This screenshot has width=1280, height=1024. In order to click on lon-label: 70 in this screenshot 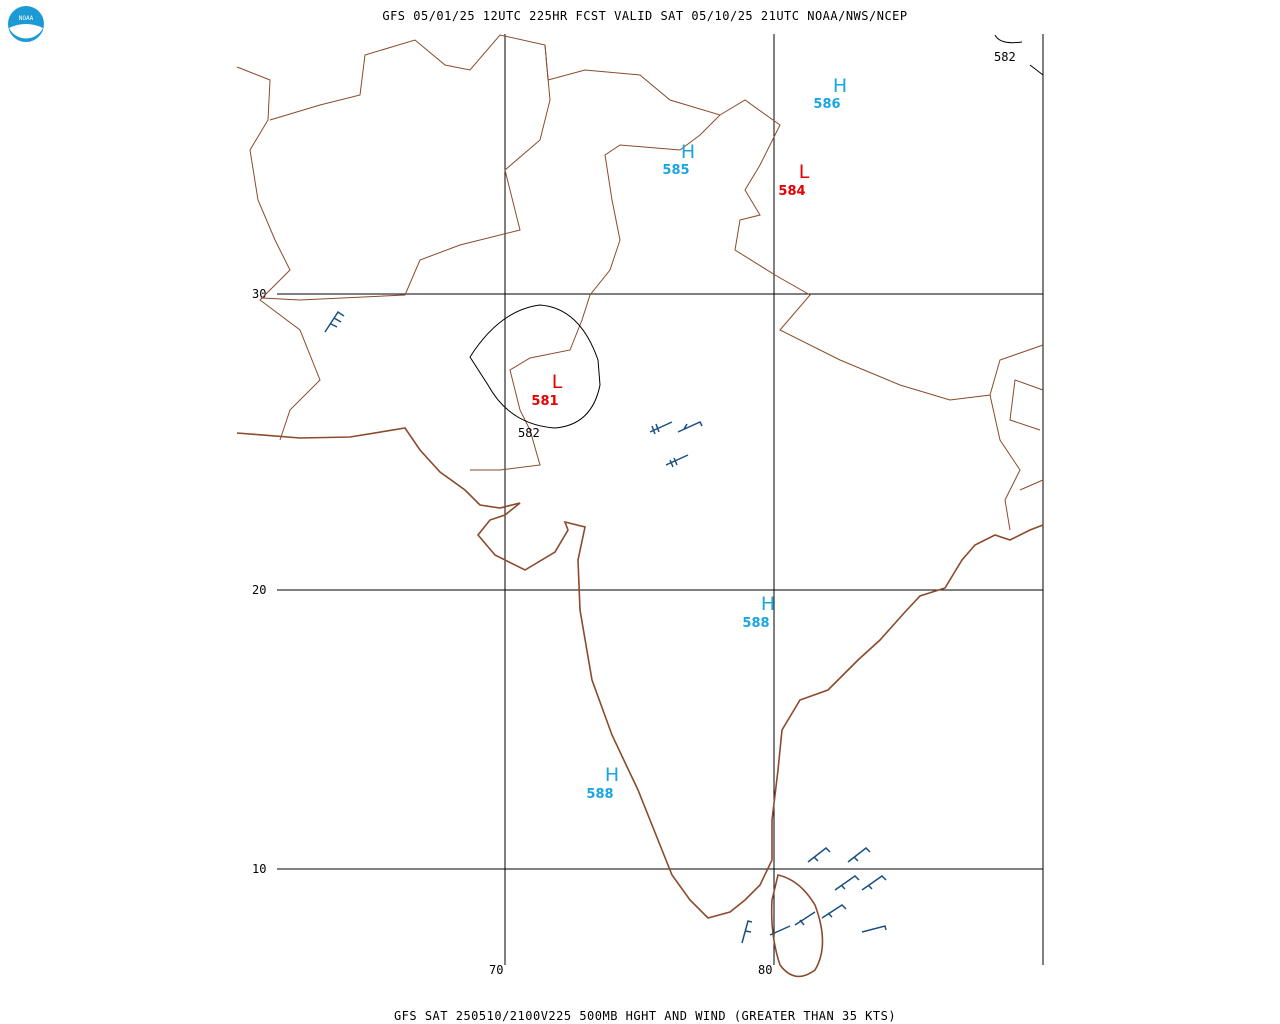, I will do `click(496, 970)`.